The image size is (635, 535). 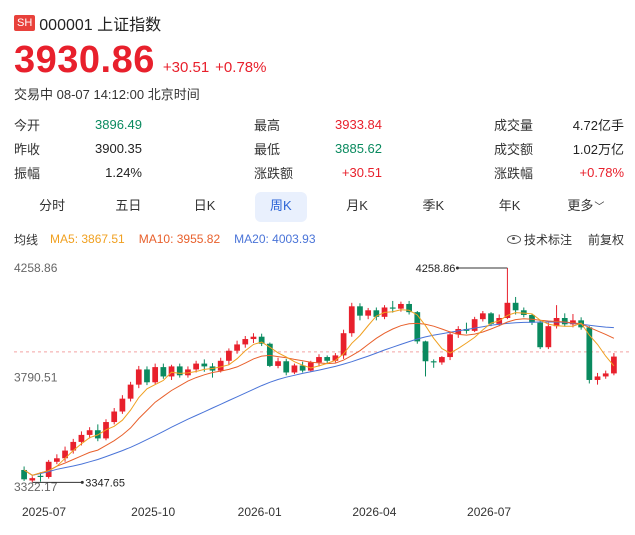 What do you see at coordinates (36, 487) in the screenshot?
I see `y-tick-label: 3322.17` at bounding box center [36, 487].